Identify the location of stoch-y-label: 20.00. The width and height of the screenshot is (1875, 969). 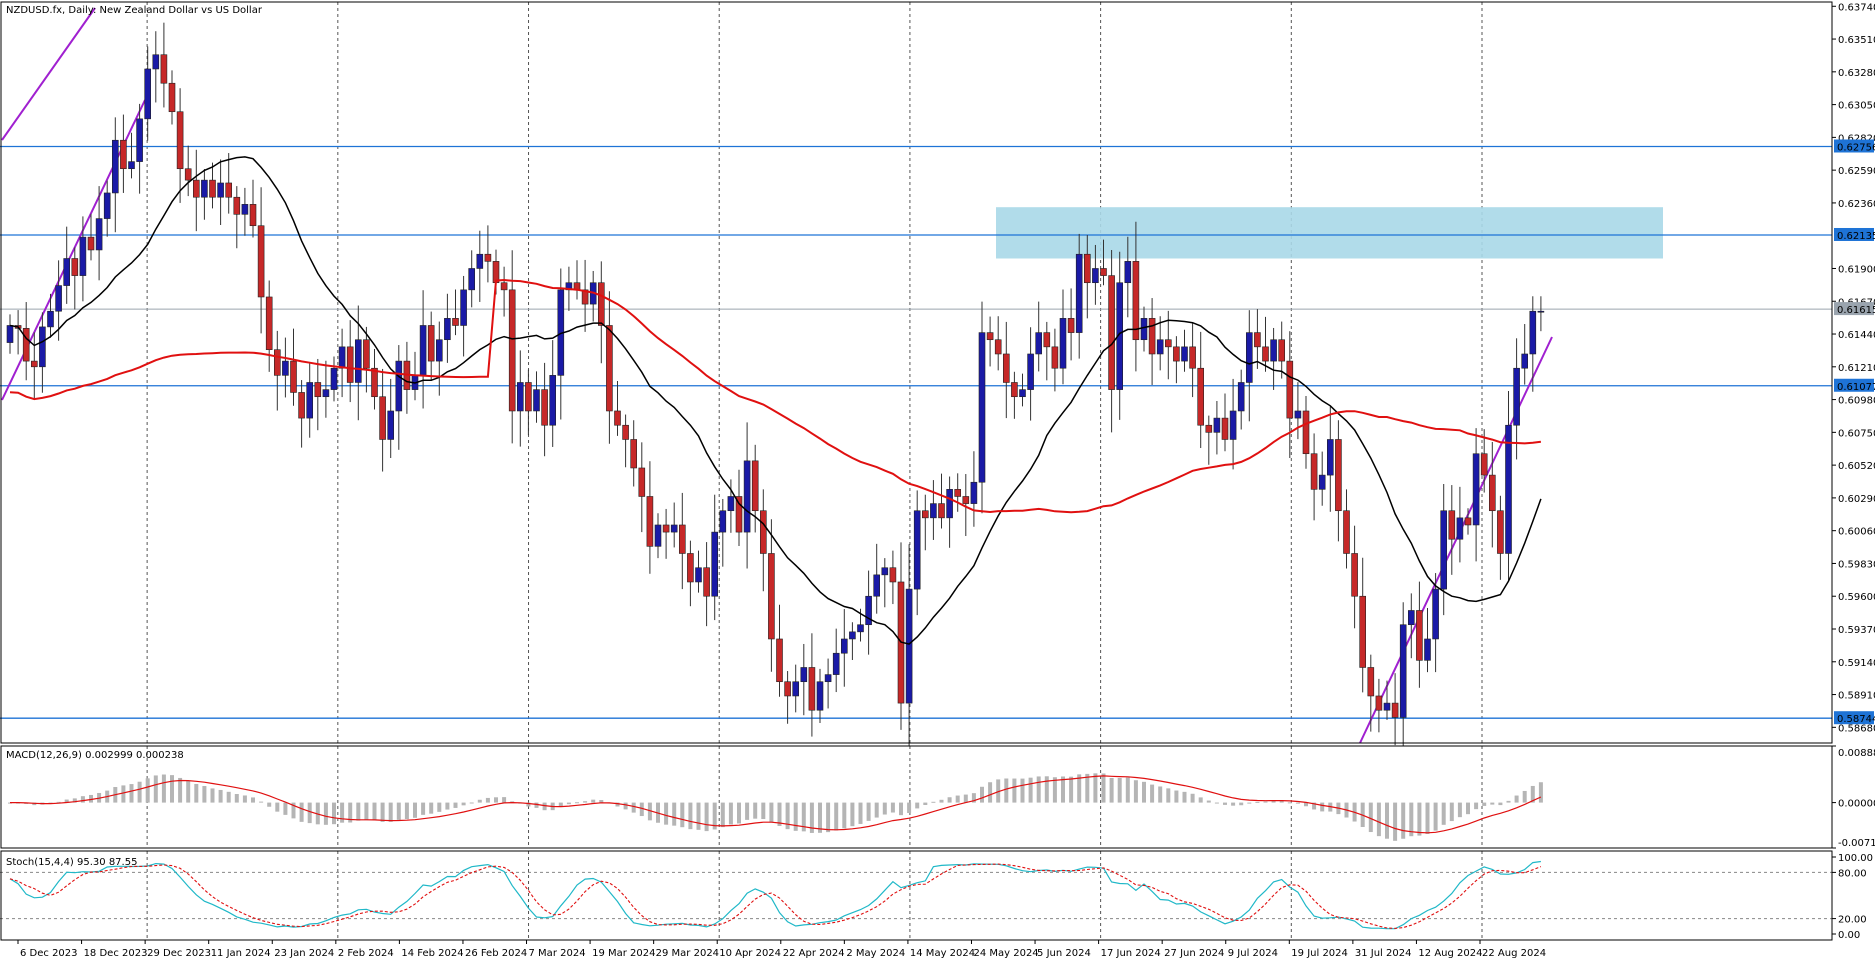
(1852, 920).